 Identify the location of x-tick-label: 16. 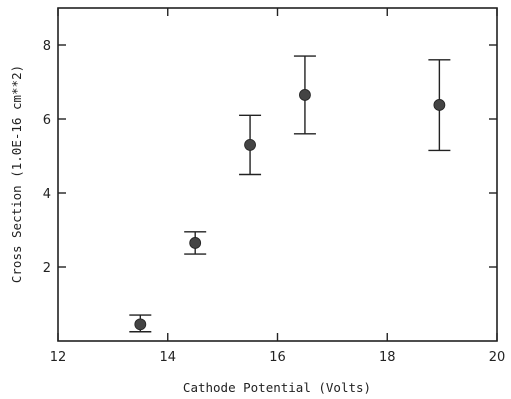
(277, 357).